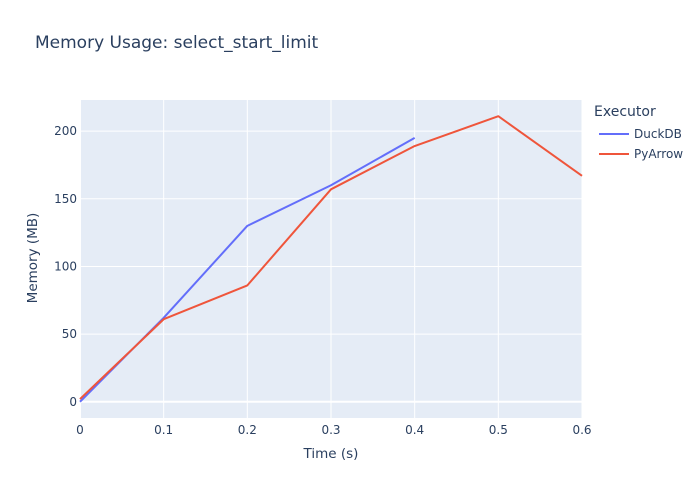  Describe the element at coordinates (331, 454) in the screenshot. I see `x-axis-label: Time (s)` at that location.